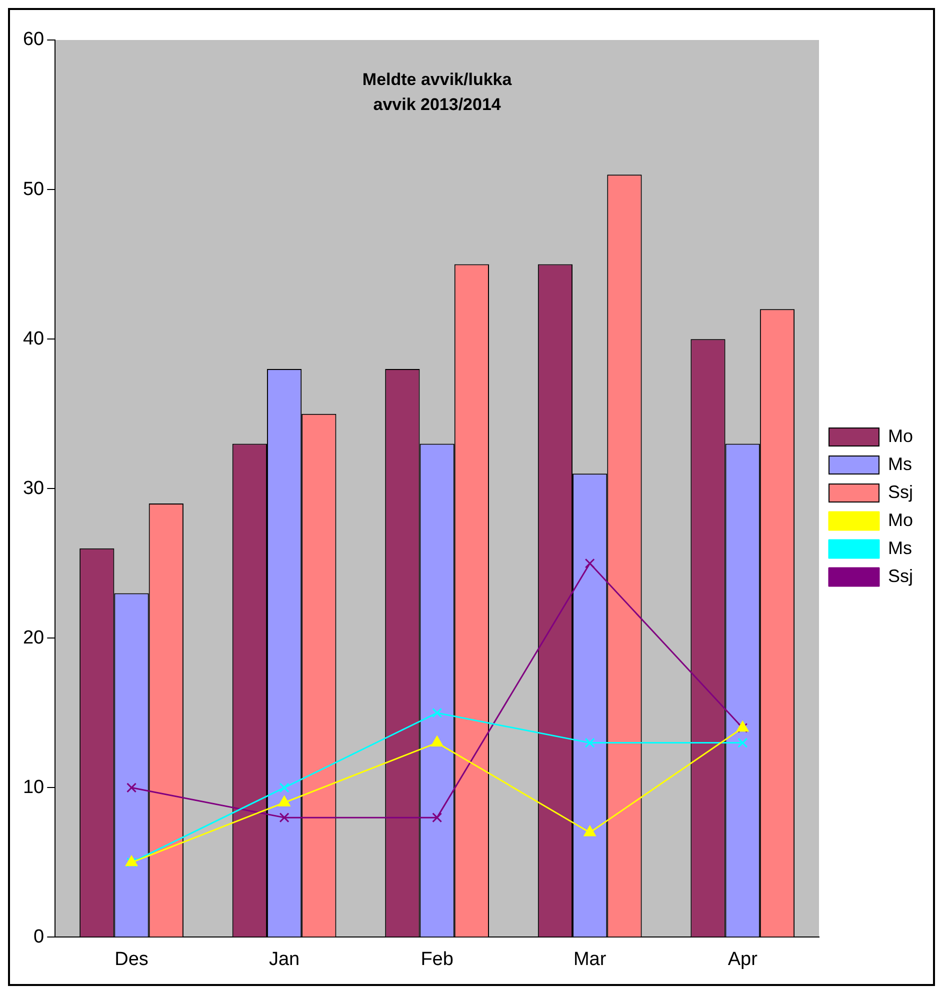 This screenshot has height=994, width=943. I want to click on y-tick-label: 20, so click(33, 637).